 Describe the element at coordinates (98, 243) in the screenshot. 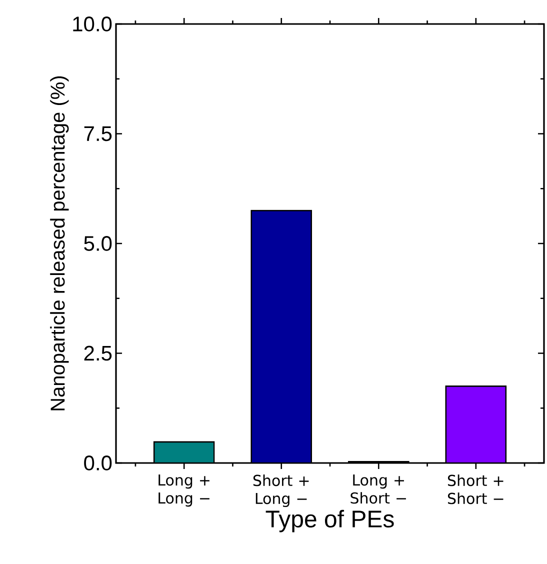

I see `y-tick-label: 5.0` at that location.